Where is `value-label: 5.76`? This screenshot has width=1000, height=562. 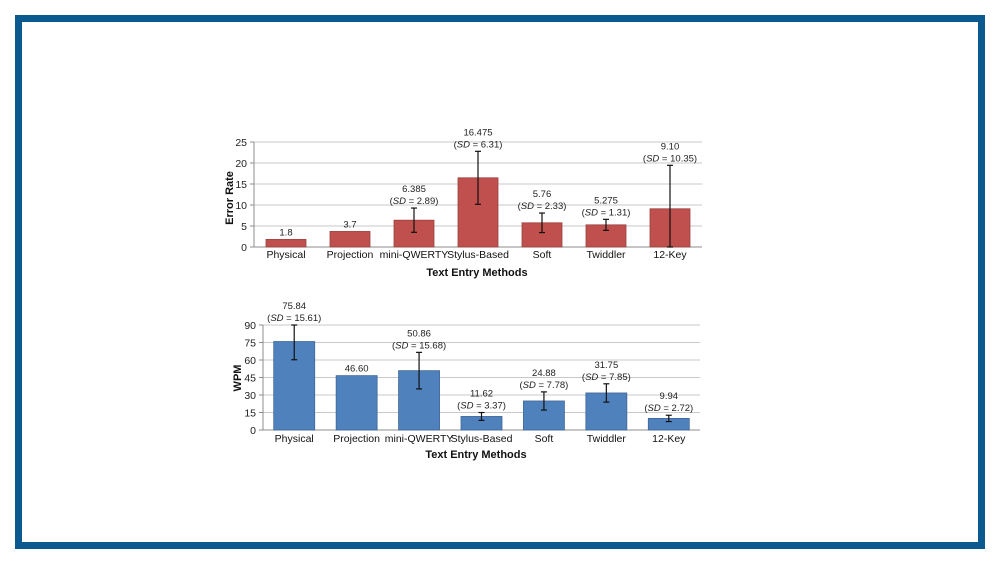 value-label: 5.76 is located at coordinates (542, 194).